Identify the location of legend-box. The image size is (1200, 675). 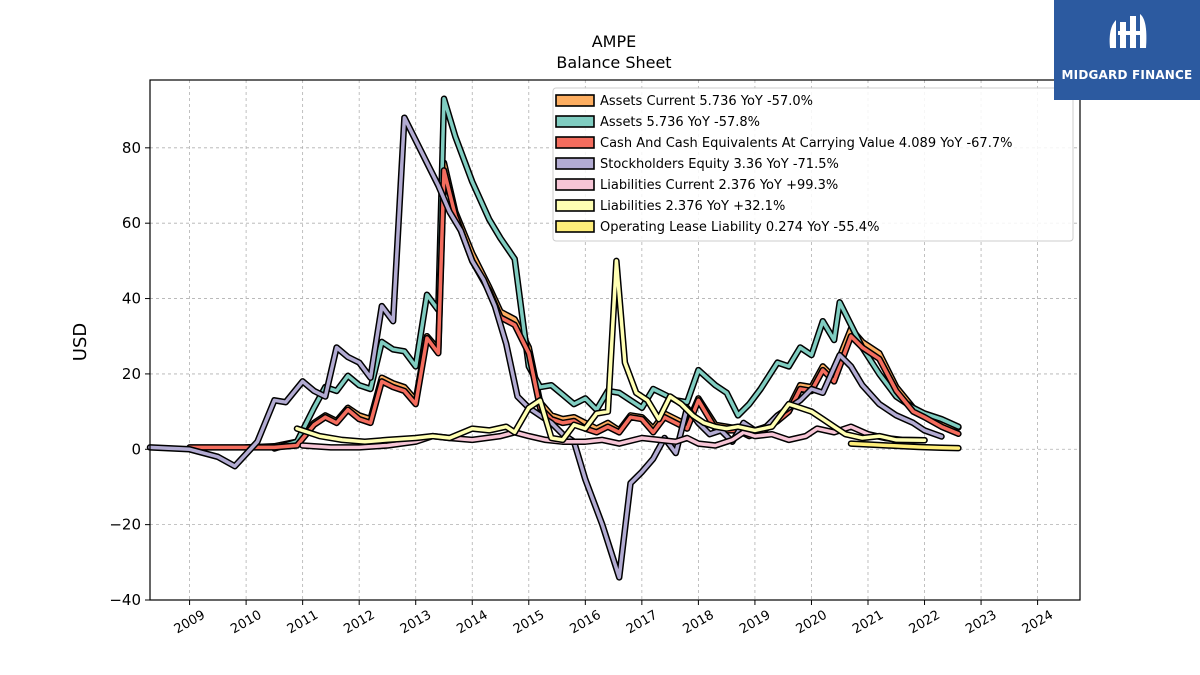
(813, 164).